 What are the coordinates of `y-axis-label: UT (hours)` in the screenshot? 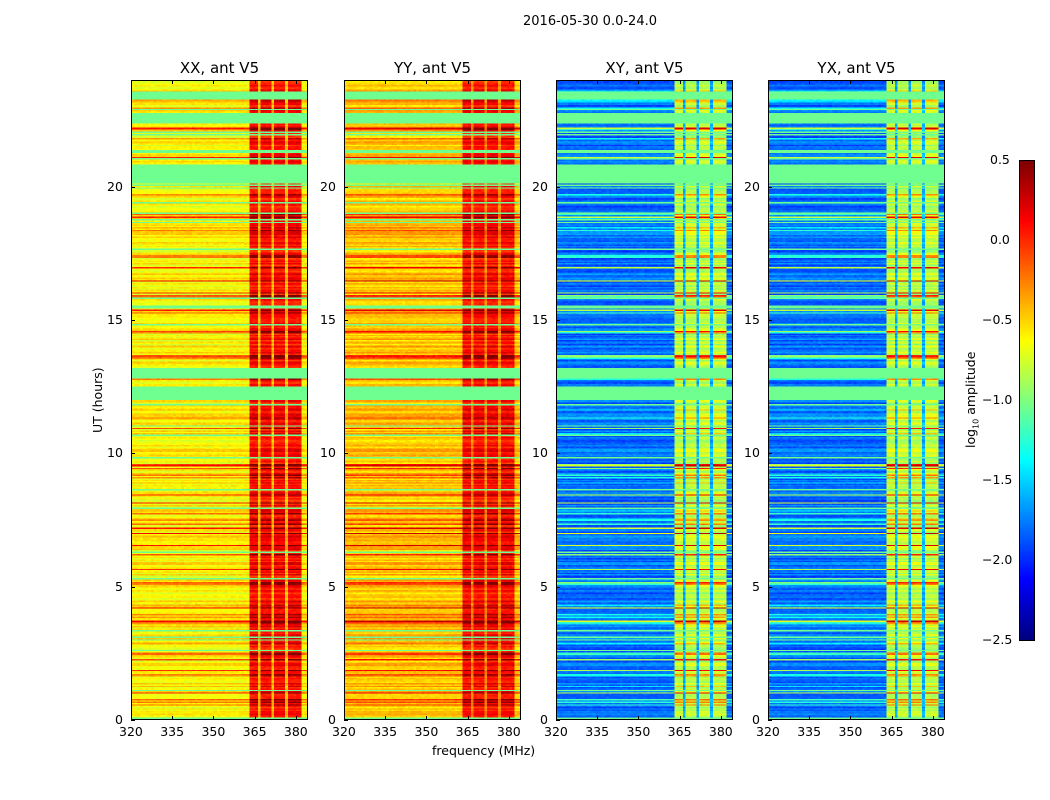 It's located at (97, 400).